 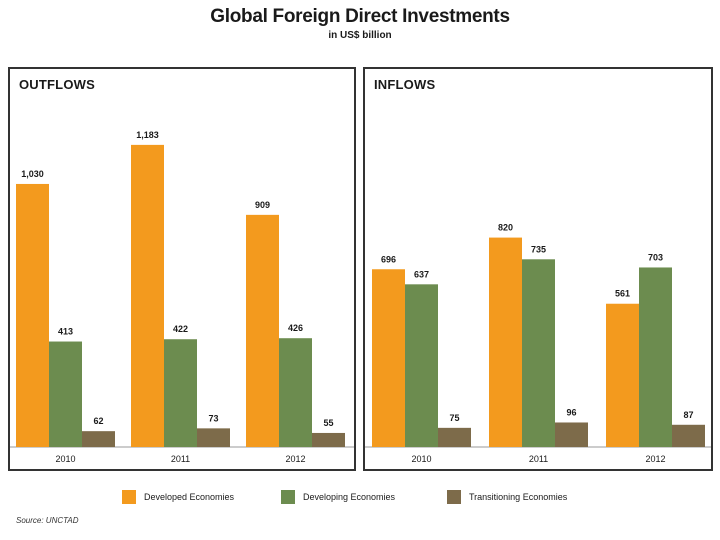 I want to click on data-label: 637, so click(x=421, y=274).